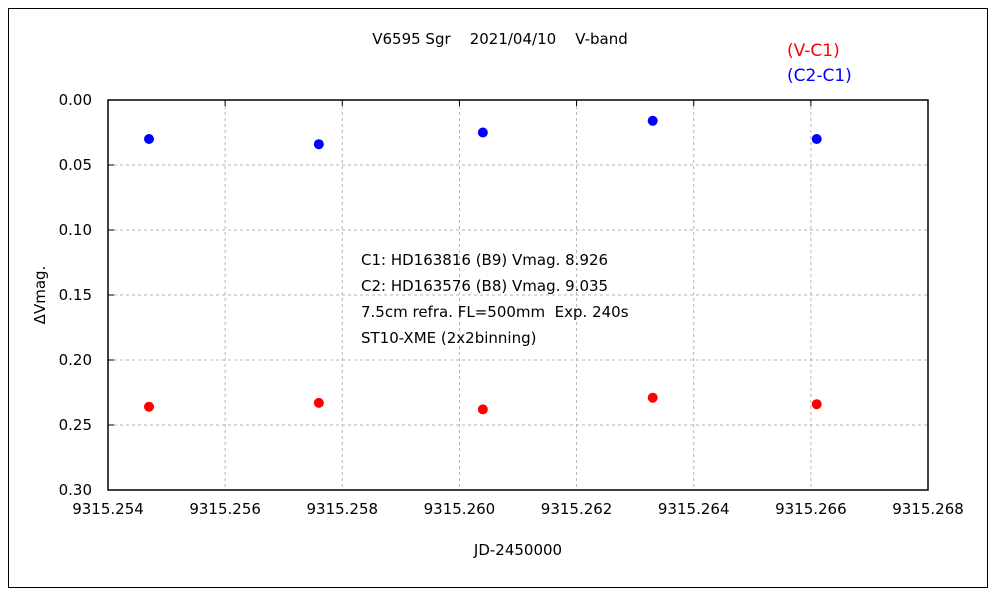  What do you see at coordinates (75, 295) in the screenshot?
I see `y-tick-label: 0.15` at bounding box center [75, 295].